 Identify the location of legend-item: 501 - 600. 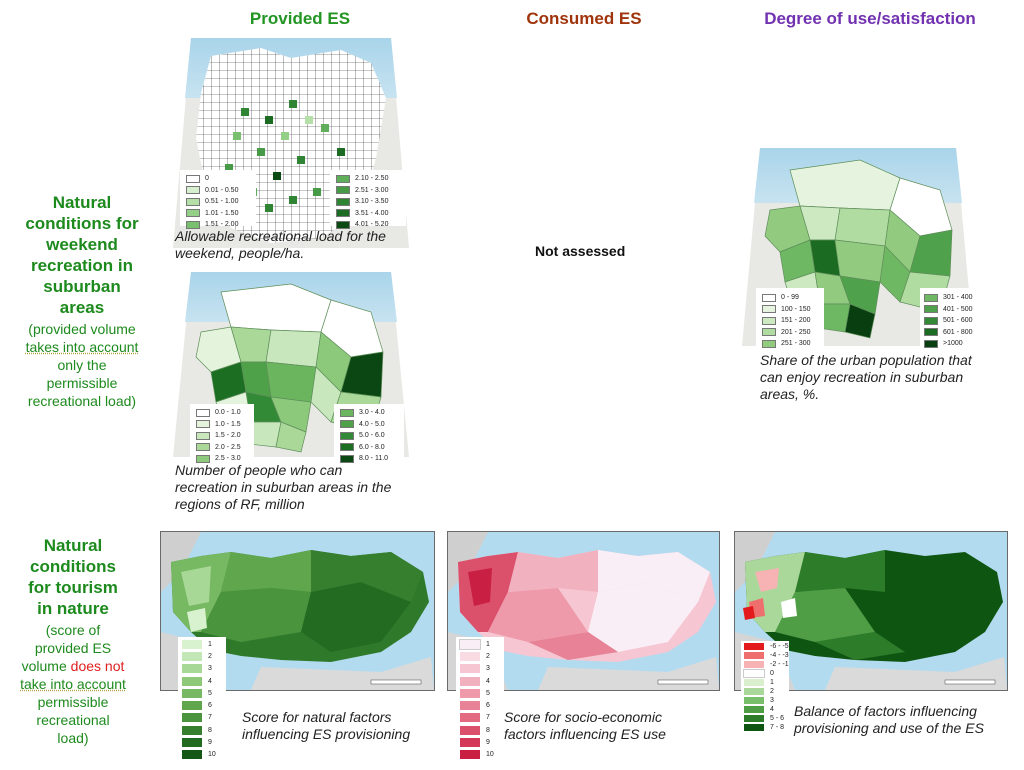
(948, 321).